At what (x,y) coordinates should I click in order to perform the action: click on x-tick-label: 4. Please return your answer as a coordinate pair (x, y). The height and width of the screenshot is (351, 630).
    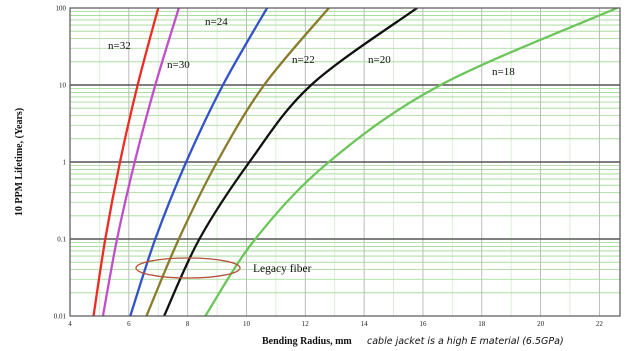
    Looking at the image, I should click on (70, 324).